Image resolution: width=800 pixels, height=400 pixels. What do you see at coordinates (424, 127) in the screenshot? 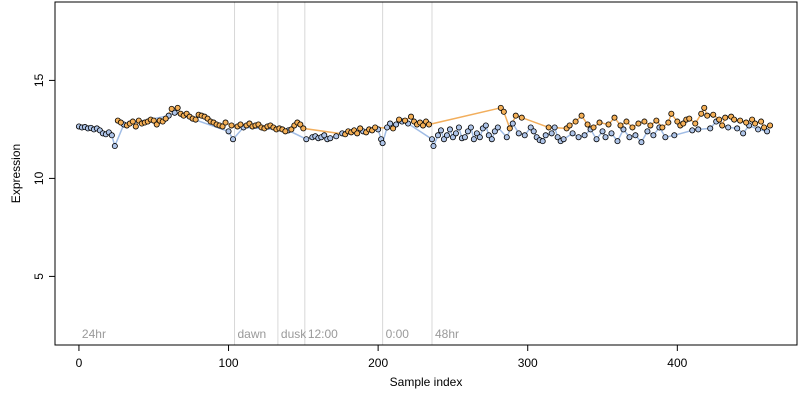
I see `data-points` at bounding box center [424, 127].